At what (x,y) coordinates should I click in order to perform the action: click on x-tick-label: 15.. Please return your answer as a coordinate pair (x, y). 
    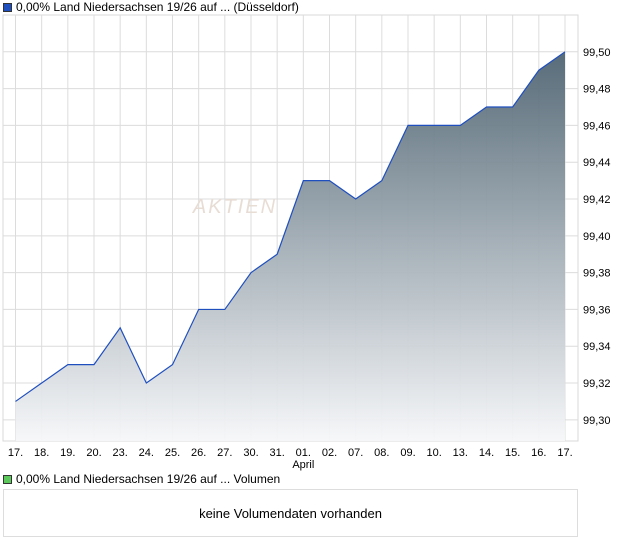
    Looking at the image, I should click on (512, 453).